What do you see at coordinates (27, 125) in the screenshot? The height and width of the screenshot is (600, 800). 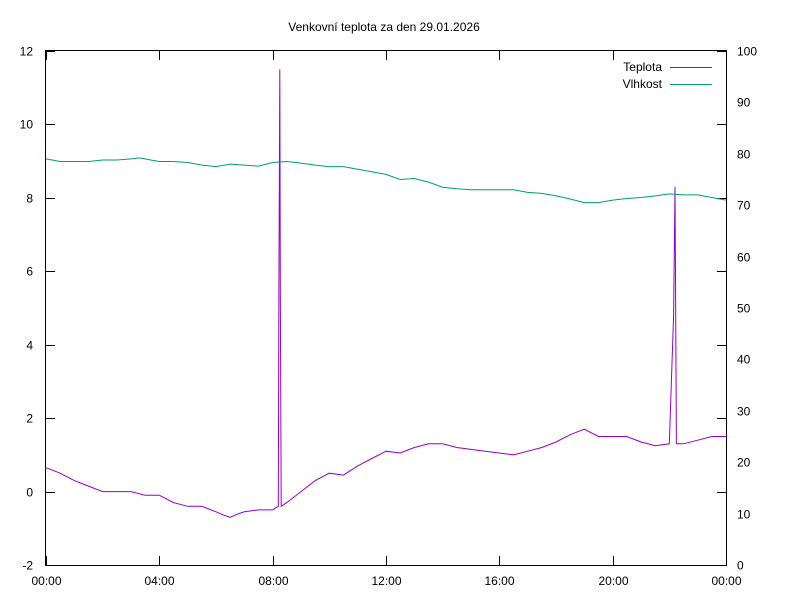 I see `y-tick-label: 10` at bounding box center [27, 125].